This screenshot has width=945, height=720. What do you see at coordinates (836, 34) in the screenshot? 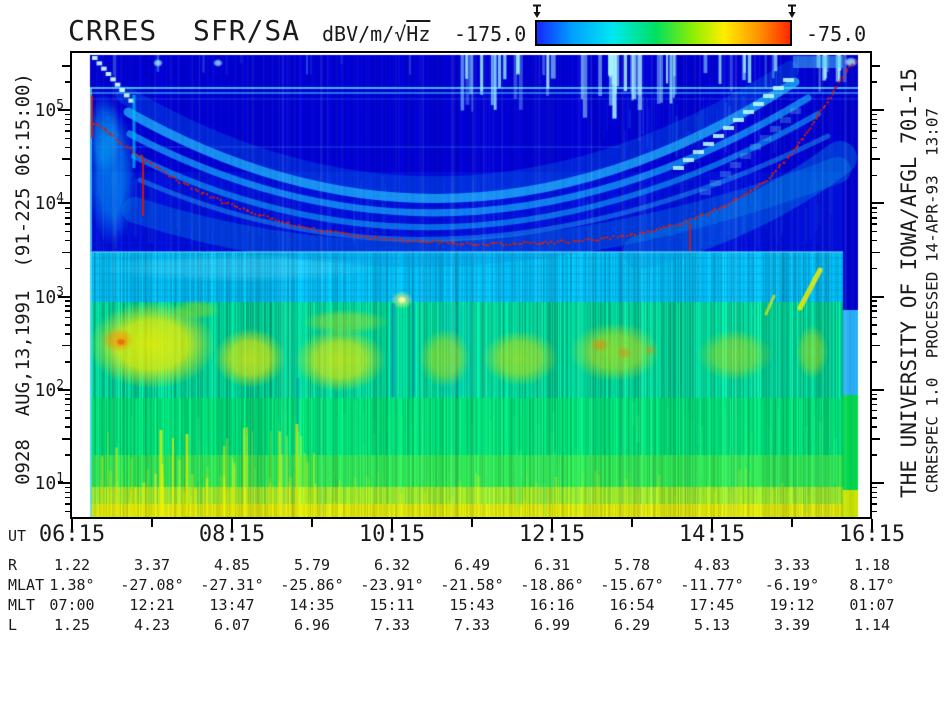
I see `colorbar-max-label: -75.0` at bounding box center [836, 34].